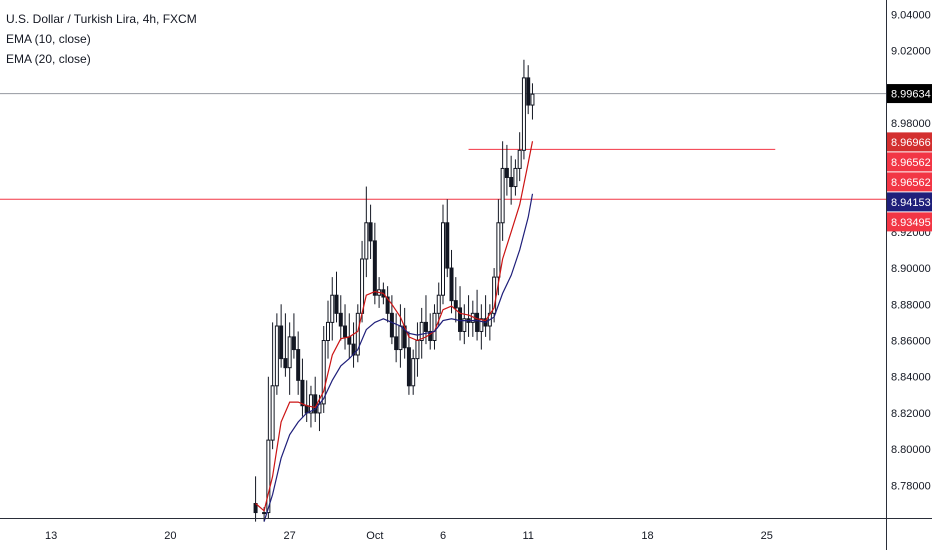 The width and height of the screenshot is (932, 555). I want to click on legend-title: U.S. Dollar / Turkish Lira, 4h, FXCM, so click(101, 19).